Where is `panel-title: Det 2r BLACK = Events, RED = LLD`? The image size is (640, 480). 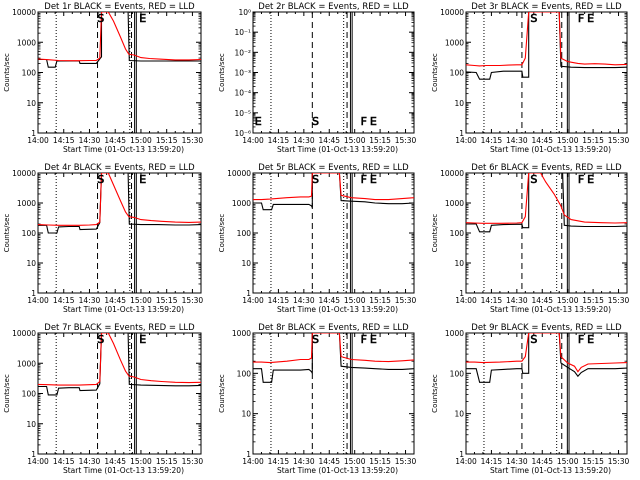 panel-title: Det 2r BLACK = Events, RED = LLD is located at coordinates (333, 7).